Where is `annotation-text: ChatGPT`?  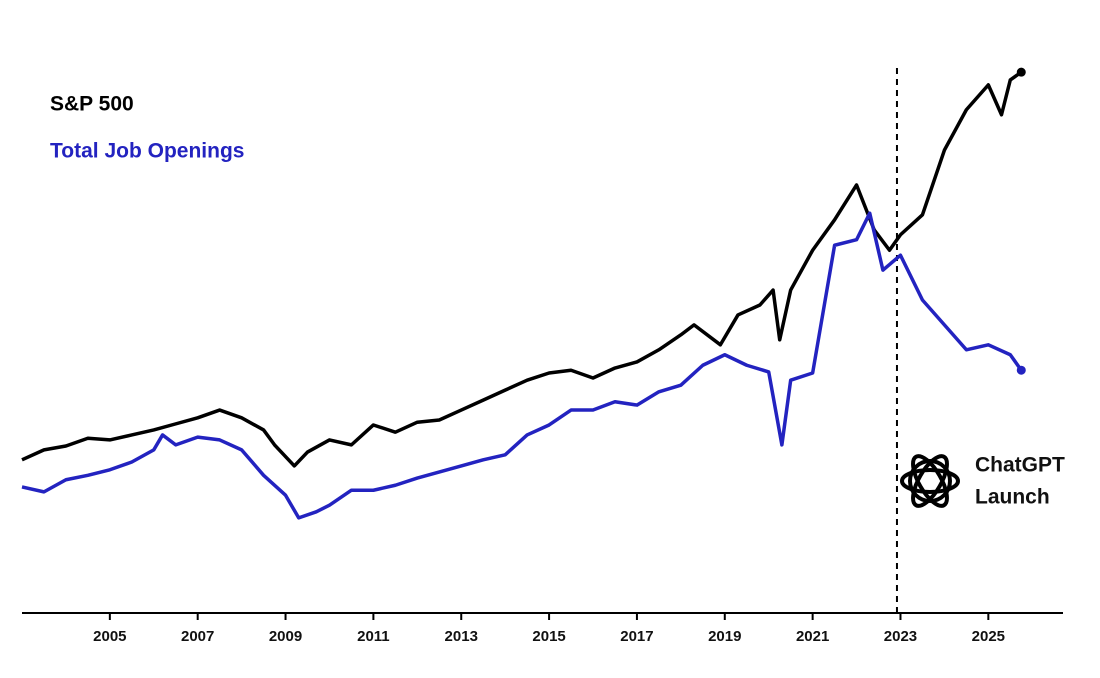
annotation-text: ChatGPT is located at coordinates (1020, 465).